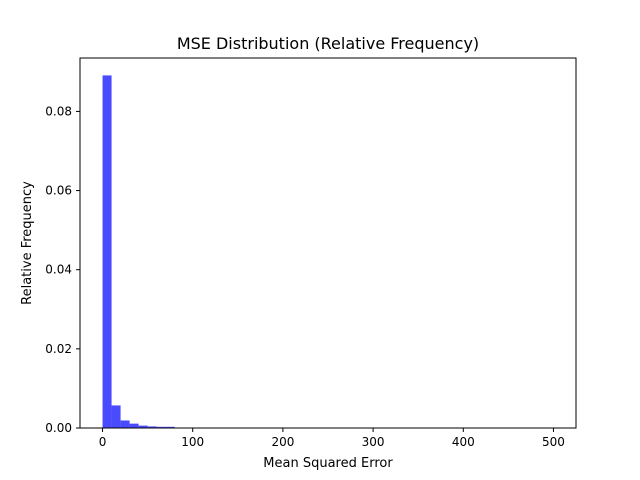  Describe the element at coordinates (463, 442) in the screenshot. I see `x-tick-label: 400` at that location.